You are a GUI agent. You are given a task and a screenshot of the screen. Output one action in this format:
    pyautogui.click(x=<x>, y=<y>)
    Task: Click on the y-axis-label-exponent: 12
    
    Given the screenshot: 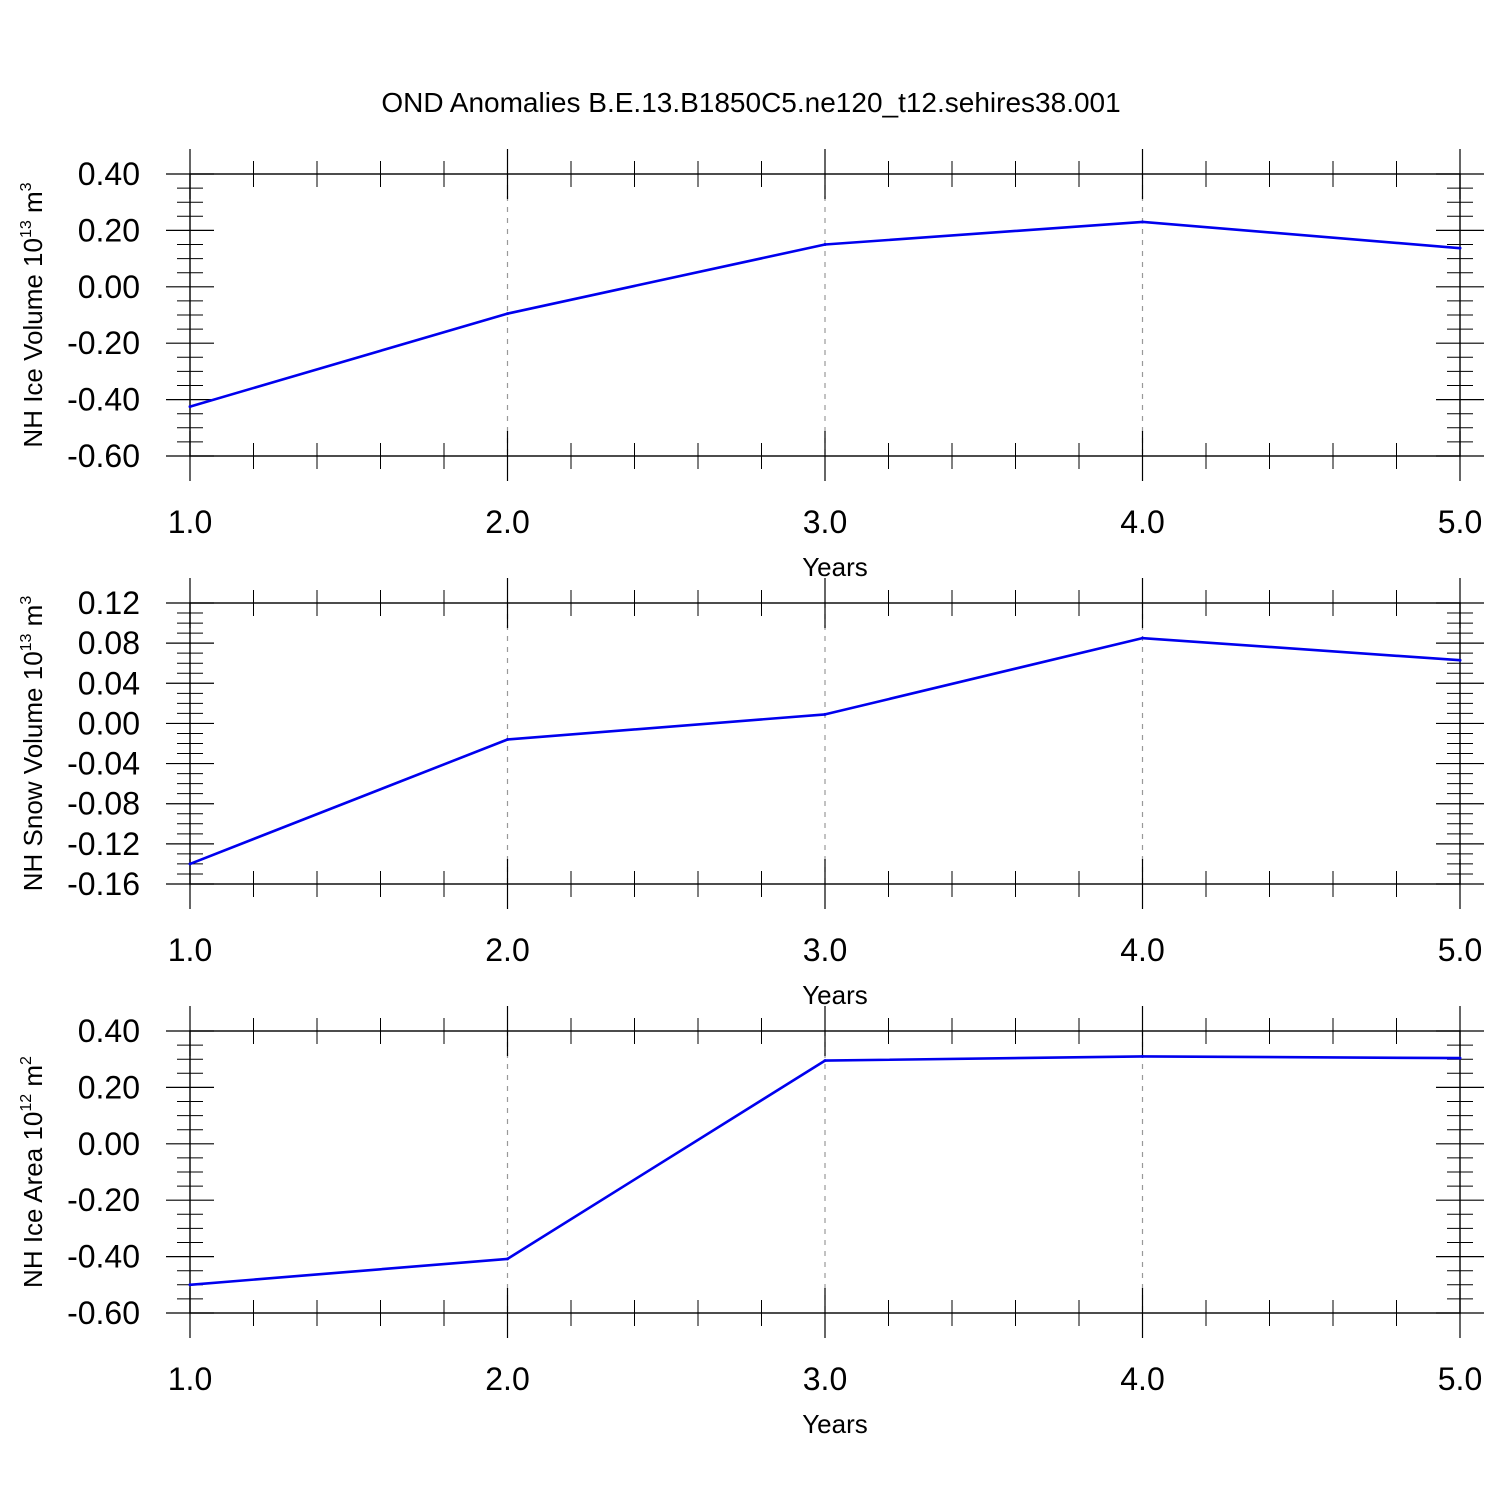 What is the action you would take?
    pyautogui.click(x=26, y=1103)
    